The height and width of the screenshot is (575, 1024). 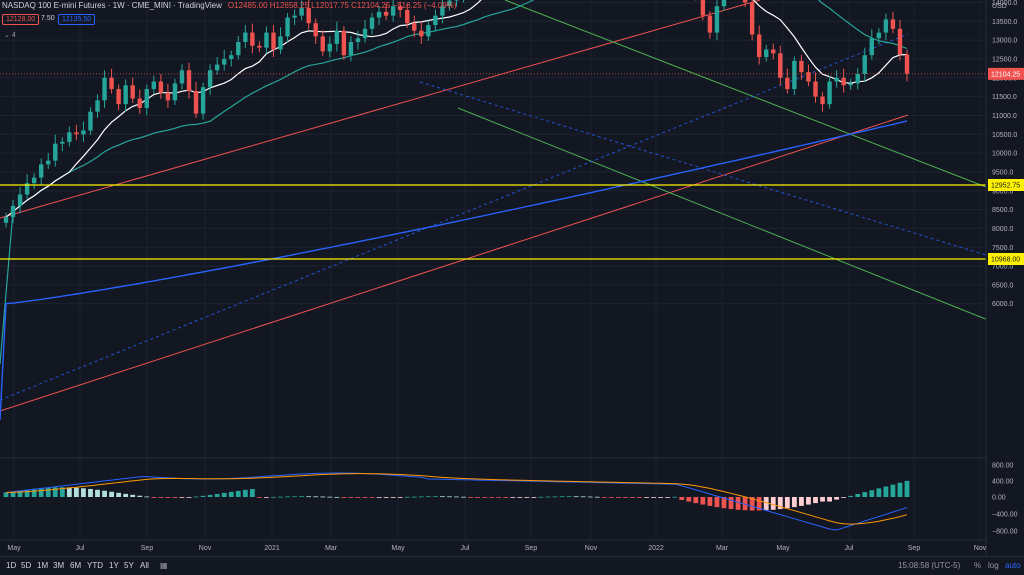 What do you see at coordinates (11, 565) in the screenshot?
I see `range-1d: 1D` at bounding box center [11, 565].